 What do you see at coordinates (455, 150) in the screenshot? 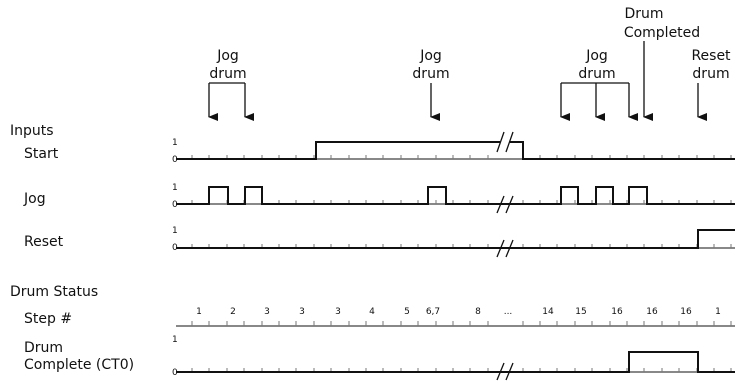
I see `waveform-start` at bounding box center [455, 150].